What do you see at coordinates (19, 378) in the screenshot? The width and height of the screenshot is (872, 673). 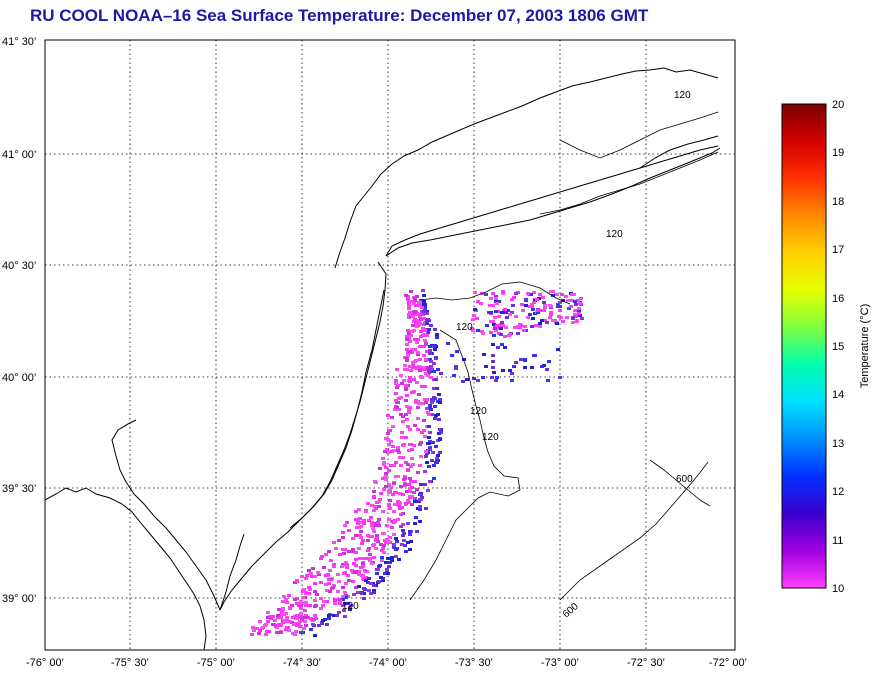 I see `lat-tick-label: 40° 00’` at bounding box center [19, 378].